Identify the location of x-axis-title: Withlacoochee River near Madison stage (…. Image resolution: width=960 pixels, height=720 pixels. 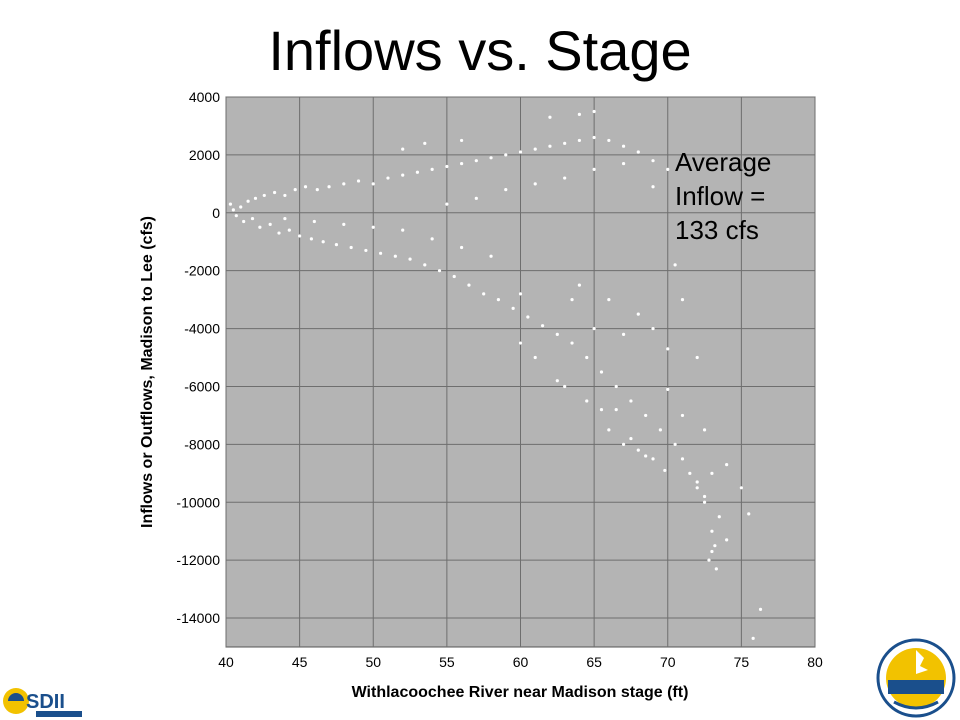
(520, 692).